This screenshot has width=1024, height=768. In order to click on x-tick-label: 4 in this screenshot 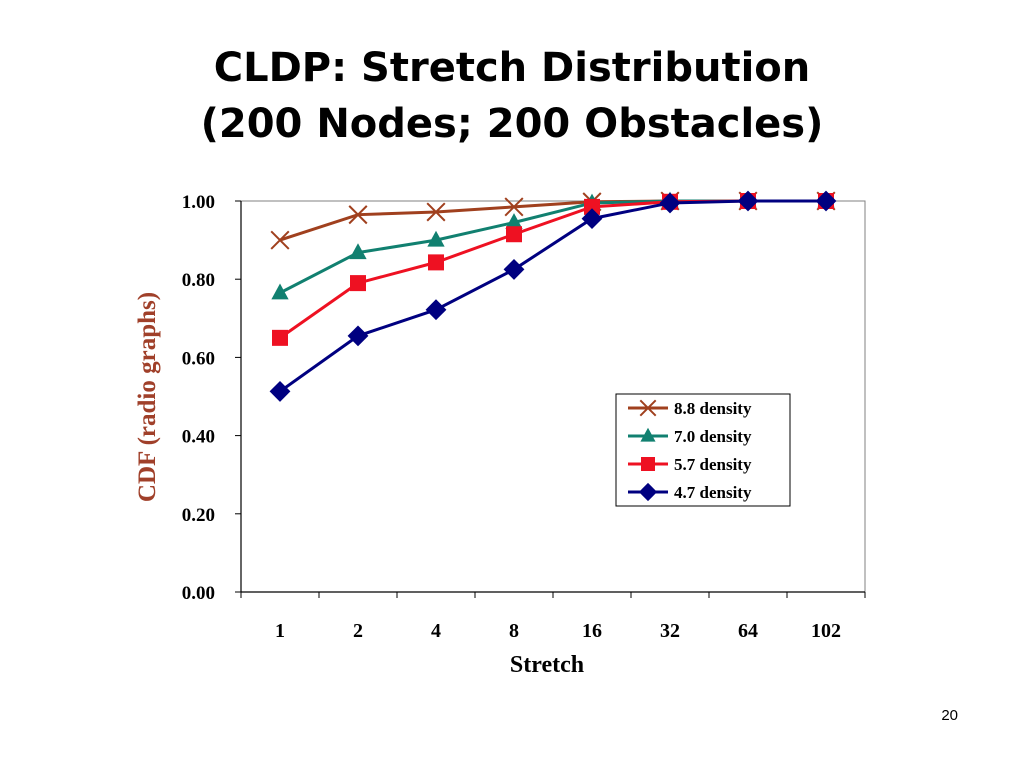, I will do `click(436, 631)`.